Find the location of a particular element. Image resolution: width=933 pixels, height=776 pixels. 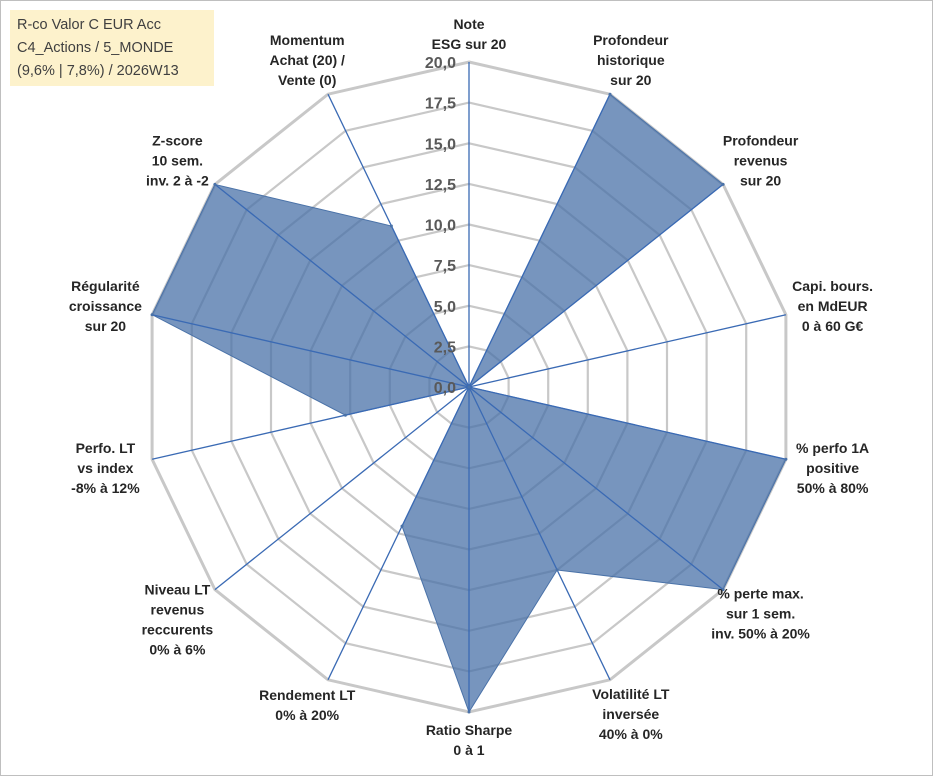

axis-label-5: % perfo 1A positive 50% à 80% is located at coordinates (832, 468).